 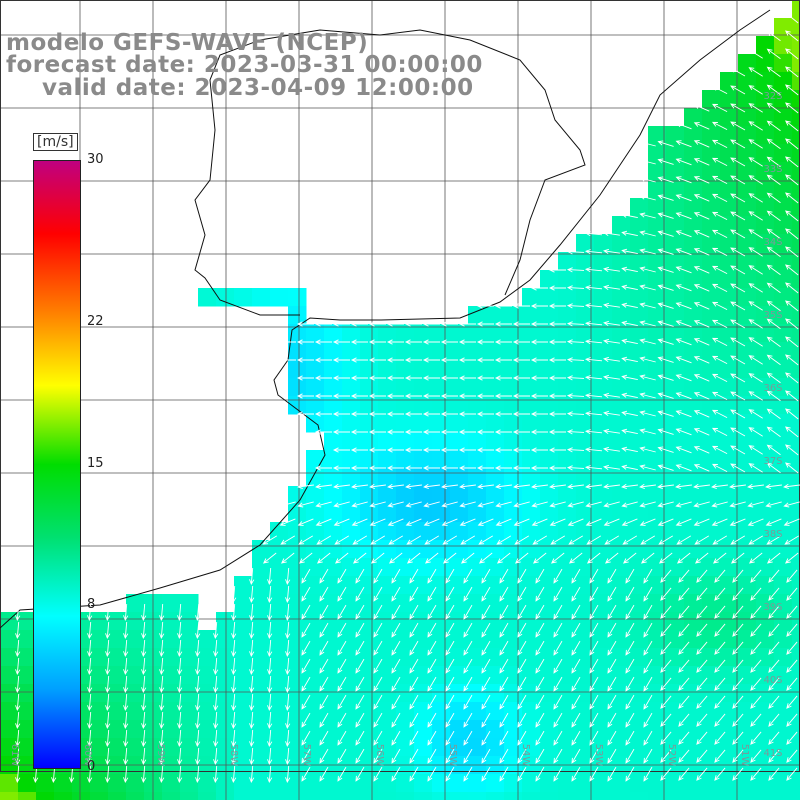 What do you see at coordinates (87, 755) in the screenshot?
I see `lon-label: 60W` at bounding box center [87, 755].